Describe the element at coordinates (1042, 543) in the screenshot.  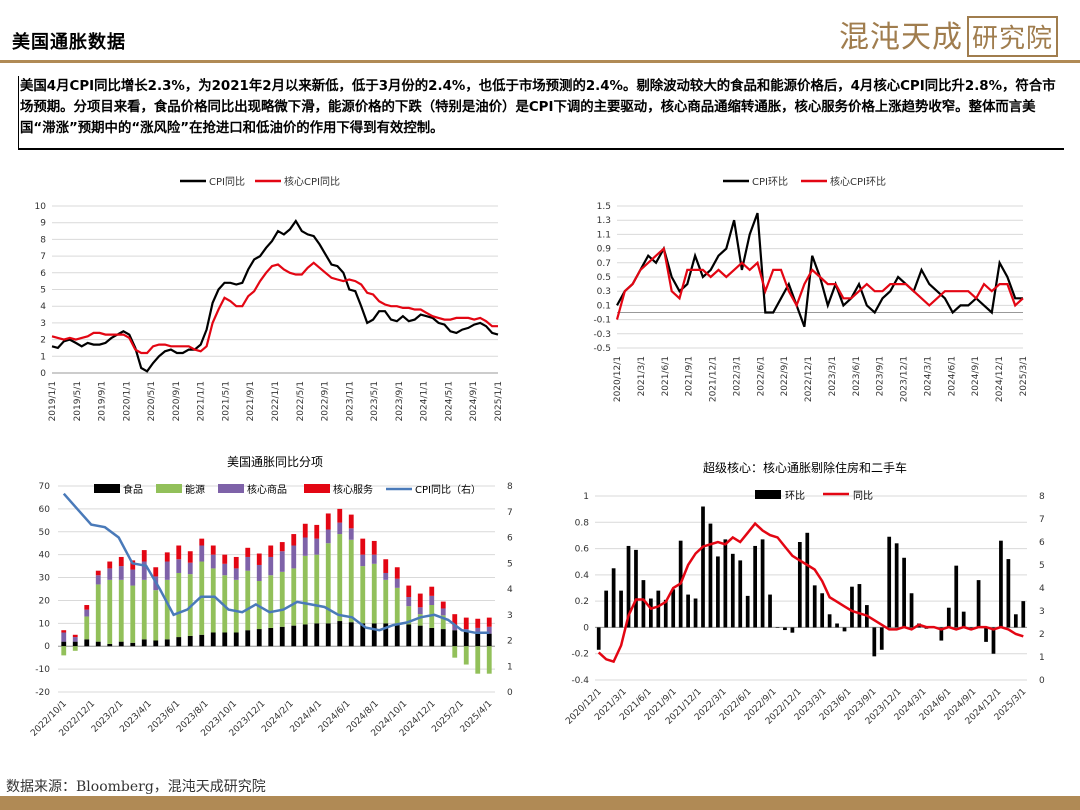
I see `y2-tick-label: 6` at that location.